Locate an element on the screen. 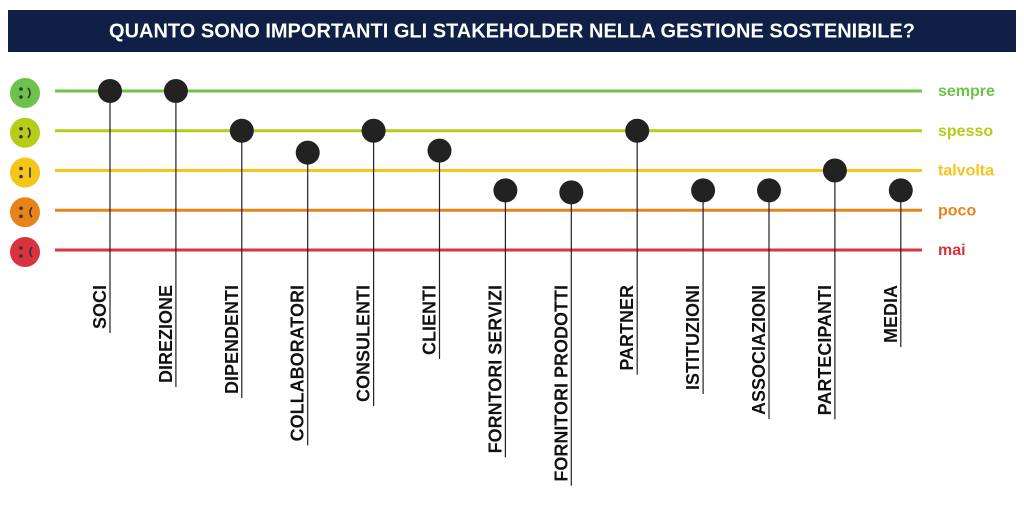  level-label: spesso is located at coordinates (965, 131).